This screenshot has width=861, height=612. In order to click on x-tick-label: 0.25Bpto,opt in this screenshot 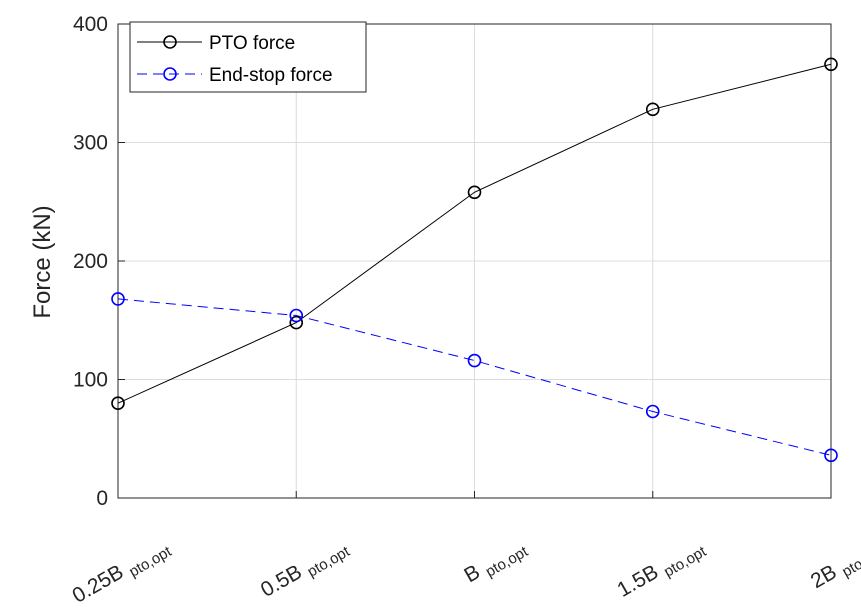, I will do `click(122, 572)`.